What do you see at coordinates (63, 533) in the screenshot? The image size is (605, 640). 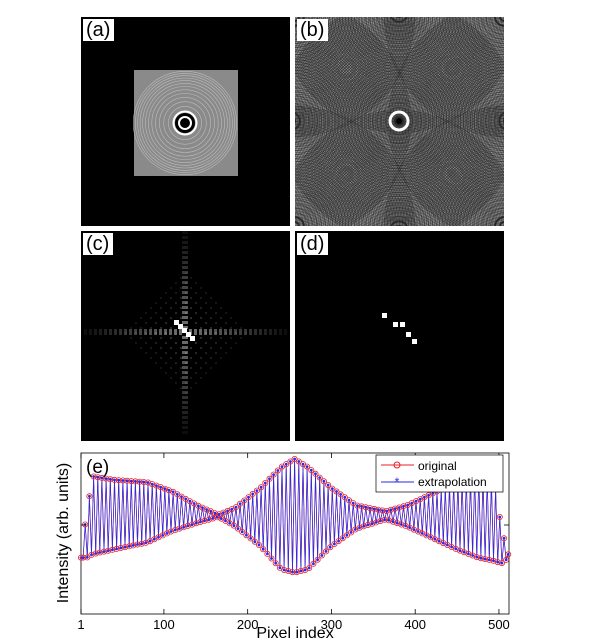 I see `y-axis-label: Intensity (arb. units)` at bounding box center [63, 533].